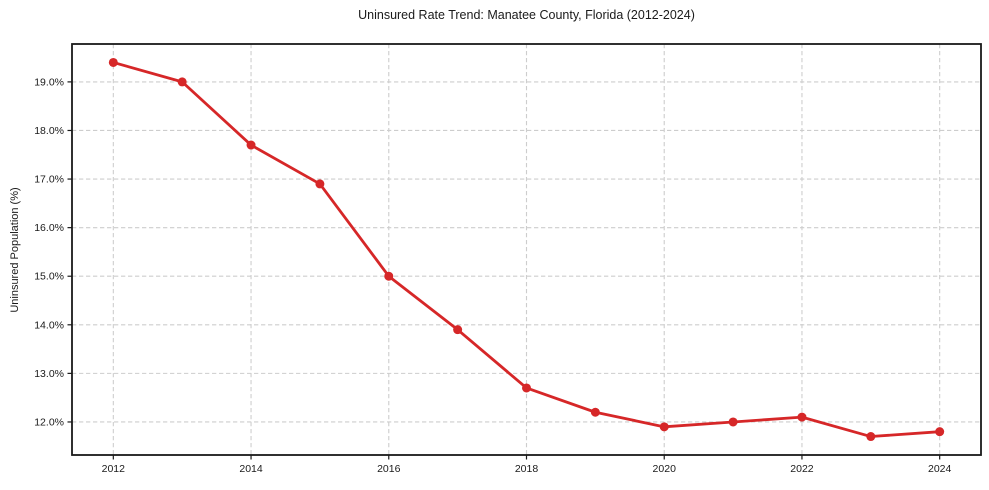 Image resolution: width=989 pixels, height=490 pixels. I want to click on y-tick-label: 19.0%, so click(49, 82).